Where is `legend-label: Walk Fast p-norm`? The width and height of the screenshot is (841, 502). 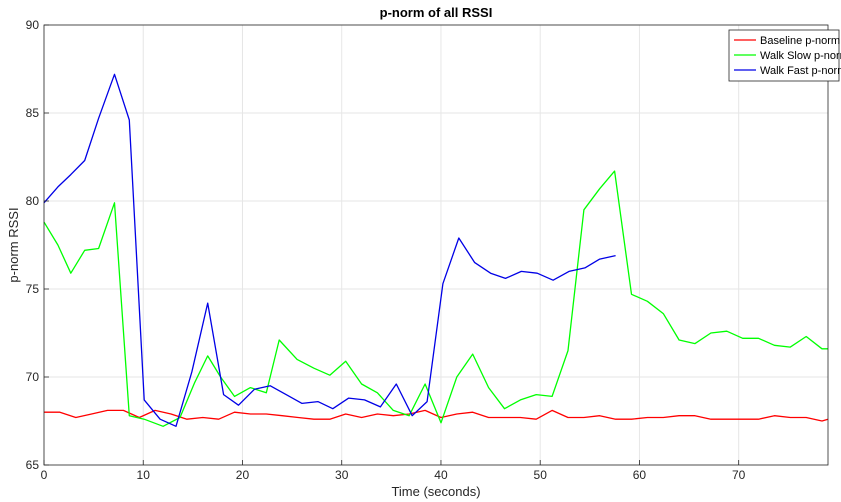
legend-label: Walk Fast p-norm is located at coordinates (800, 71).